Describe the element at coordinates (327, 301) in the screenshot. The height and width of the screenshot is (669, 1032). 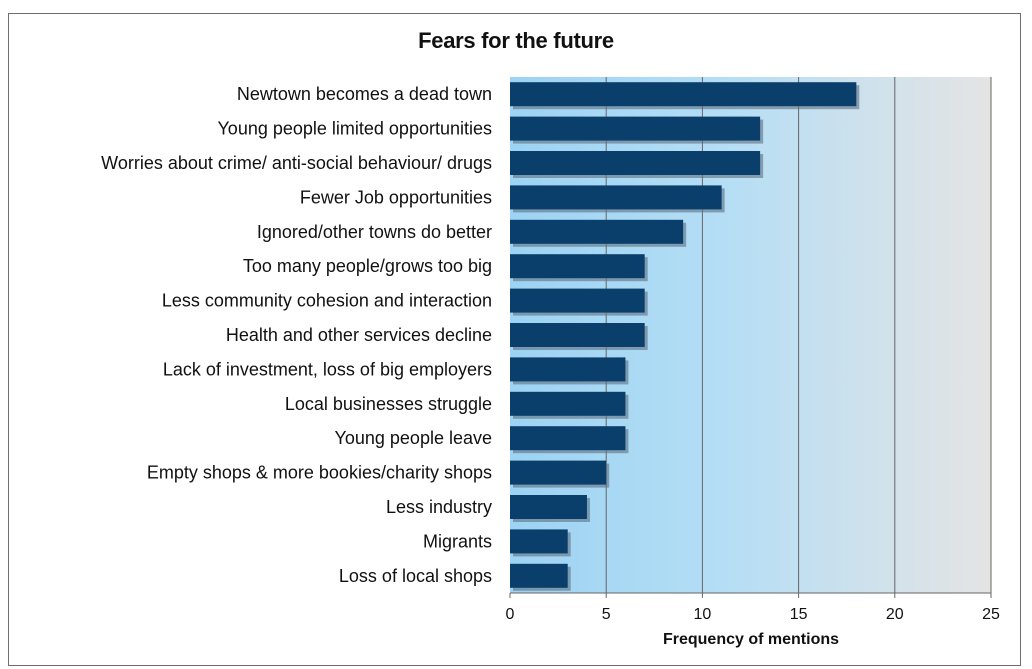
I see `category-label: Less community cohesion and interaction` at that location.